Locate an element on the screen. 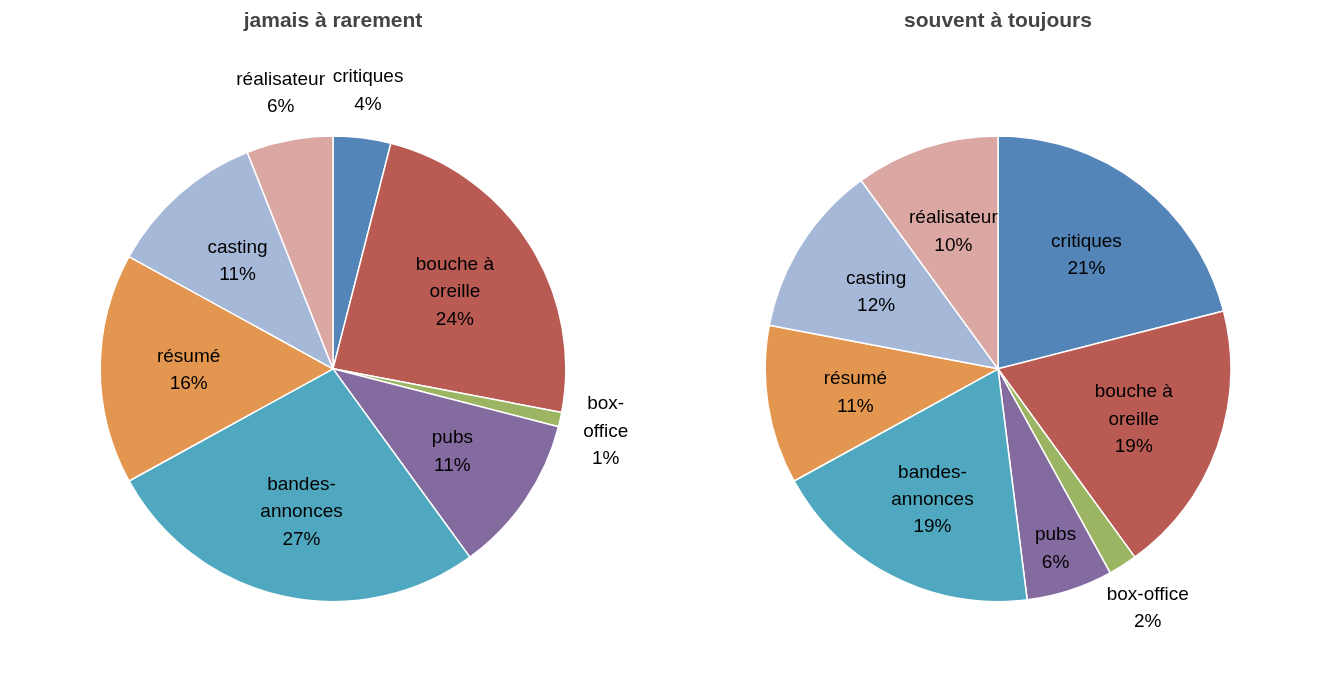 The height and width of the screenshot is (675, 1337). data-label: 2% is located at coordinates (1147, 620).